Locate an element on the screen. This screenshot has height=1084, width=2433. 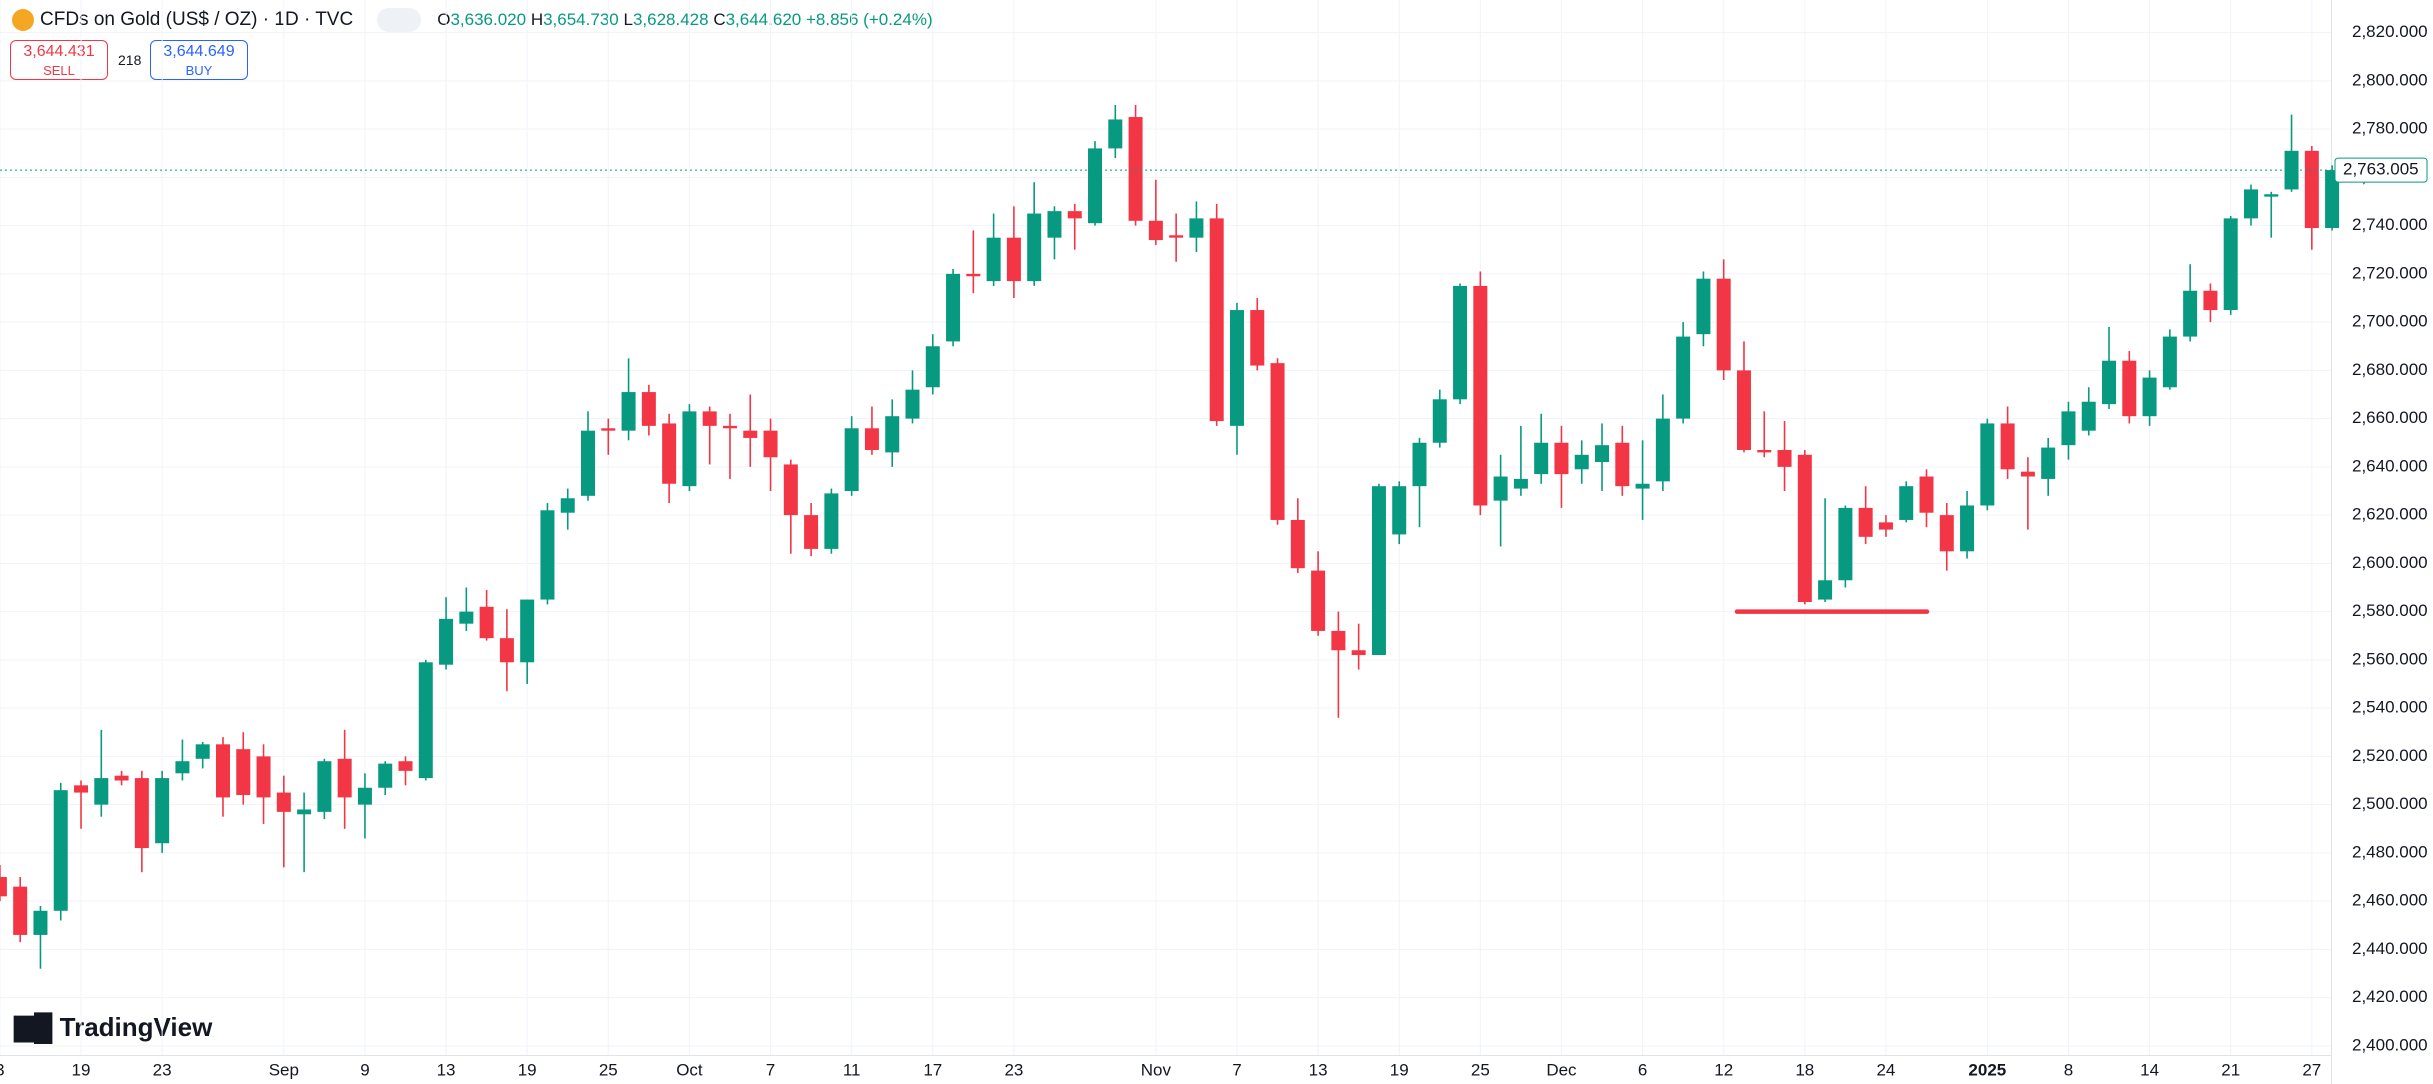
buy-button: 3,644.649 BUY is located at coordinates (199, 60).